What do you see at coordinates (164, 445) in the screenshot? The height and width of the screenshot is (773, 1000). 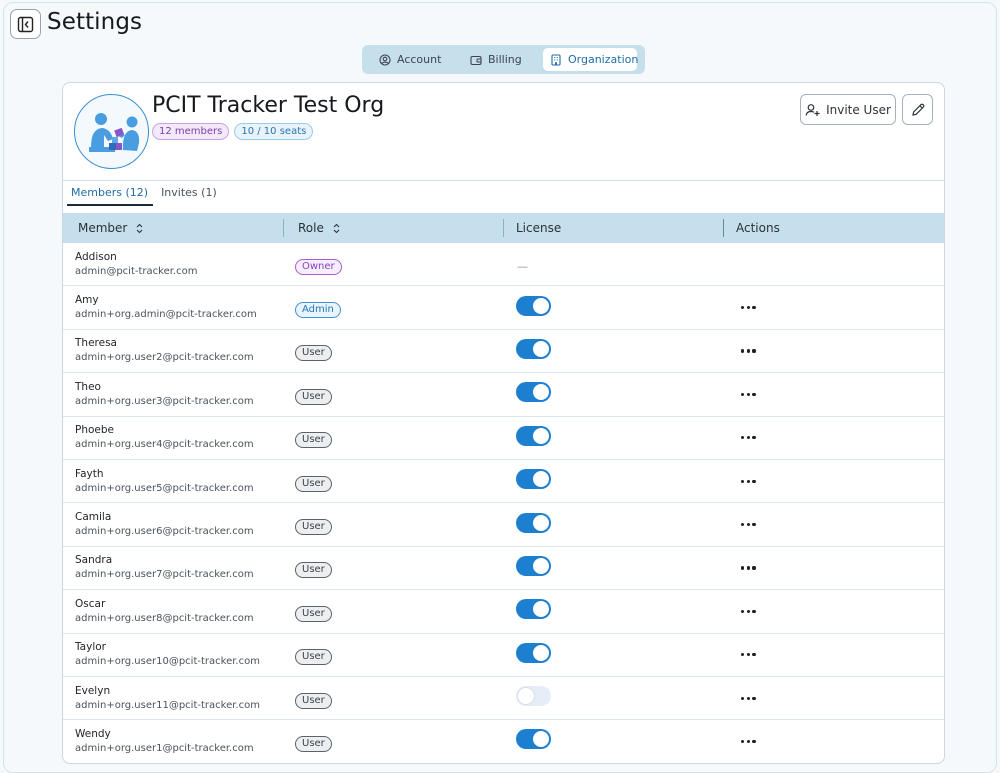 I see `member-email: admin+org.user4@pcit-tracker.com` at bounding box center [164, 445].